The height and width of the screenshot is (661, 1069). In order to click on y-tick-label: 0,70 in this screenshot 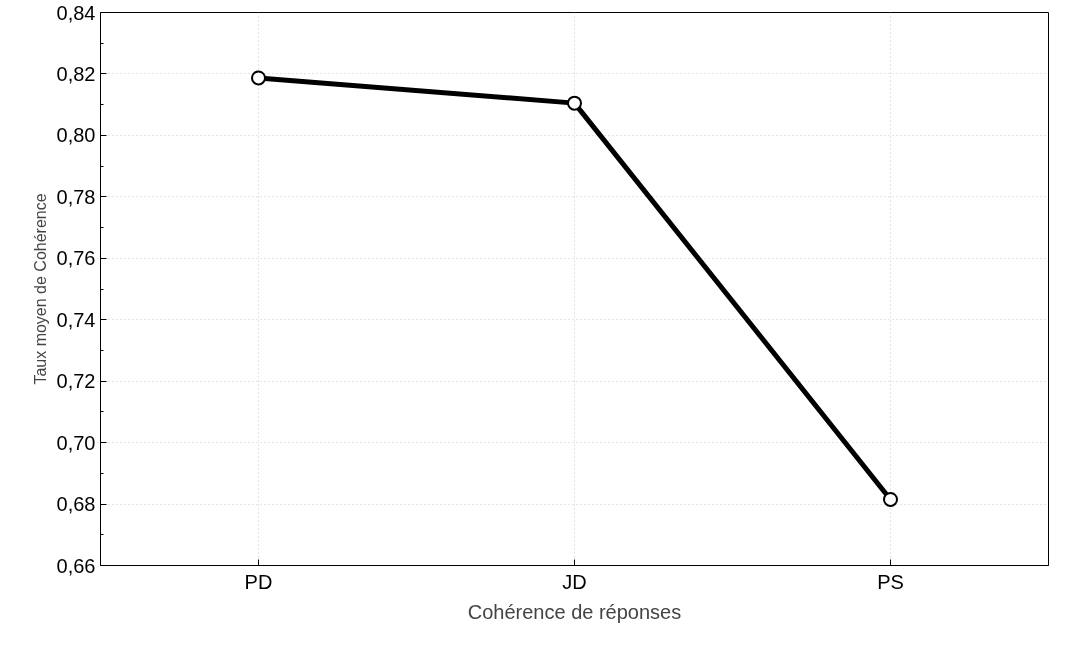, I will do `click(76, 442)`.